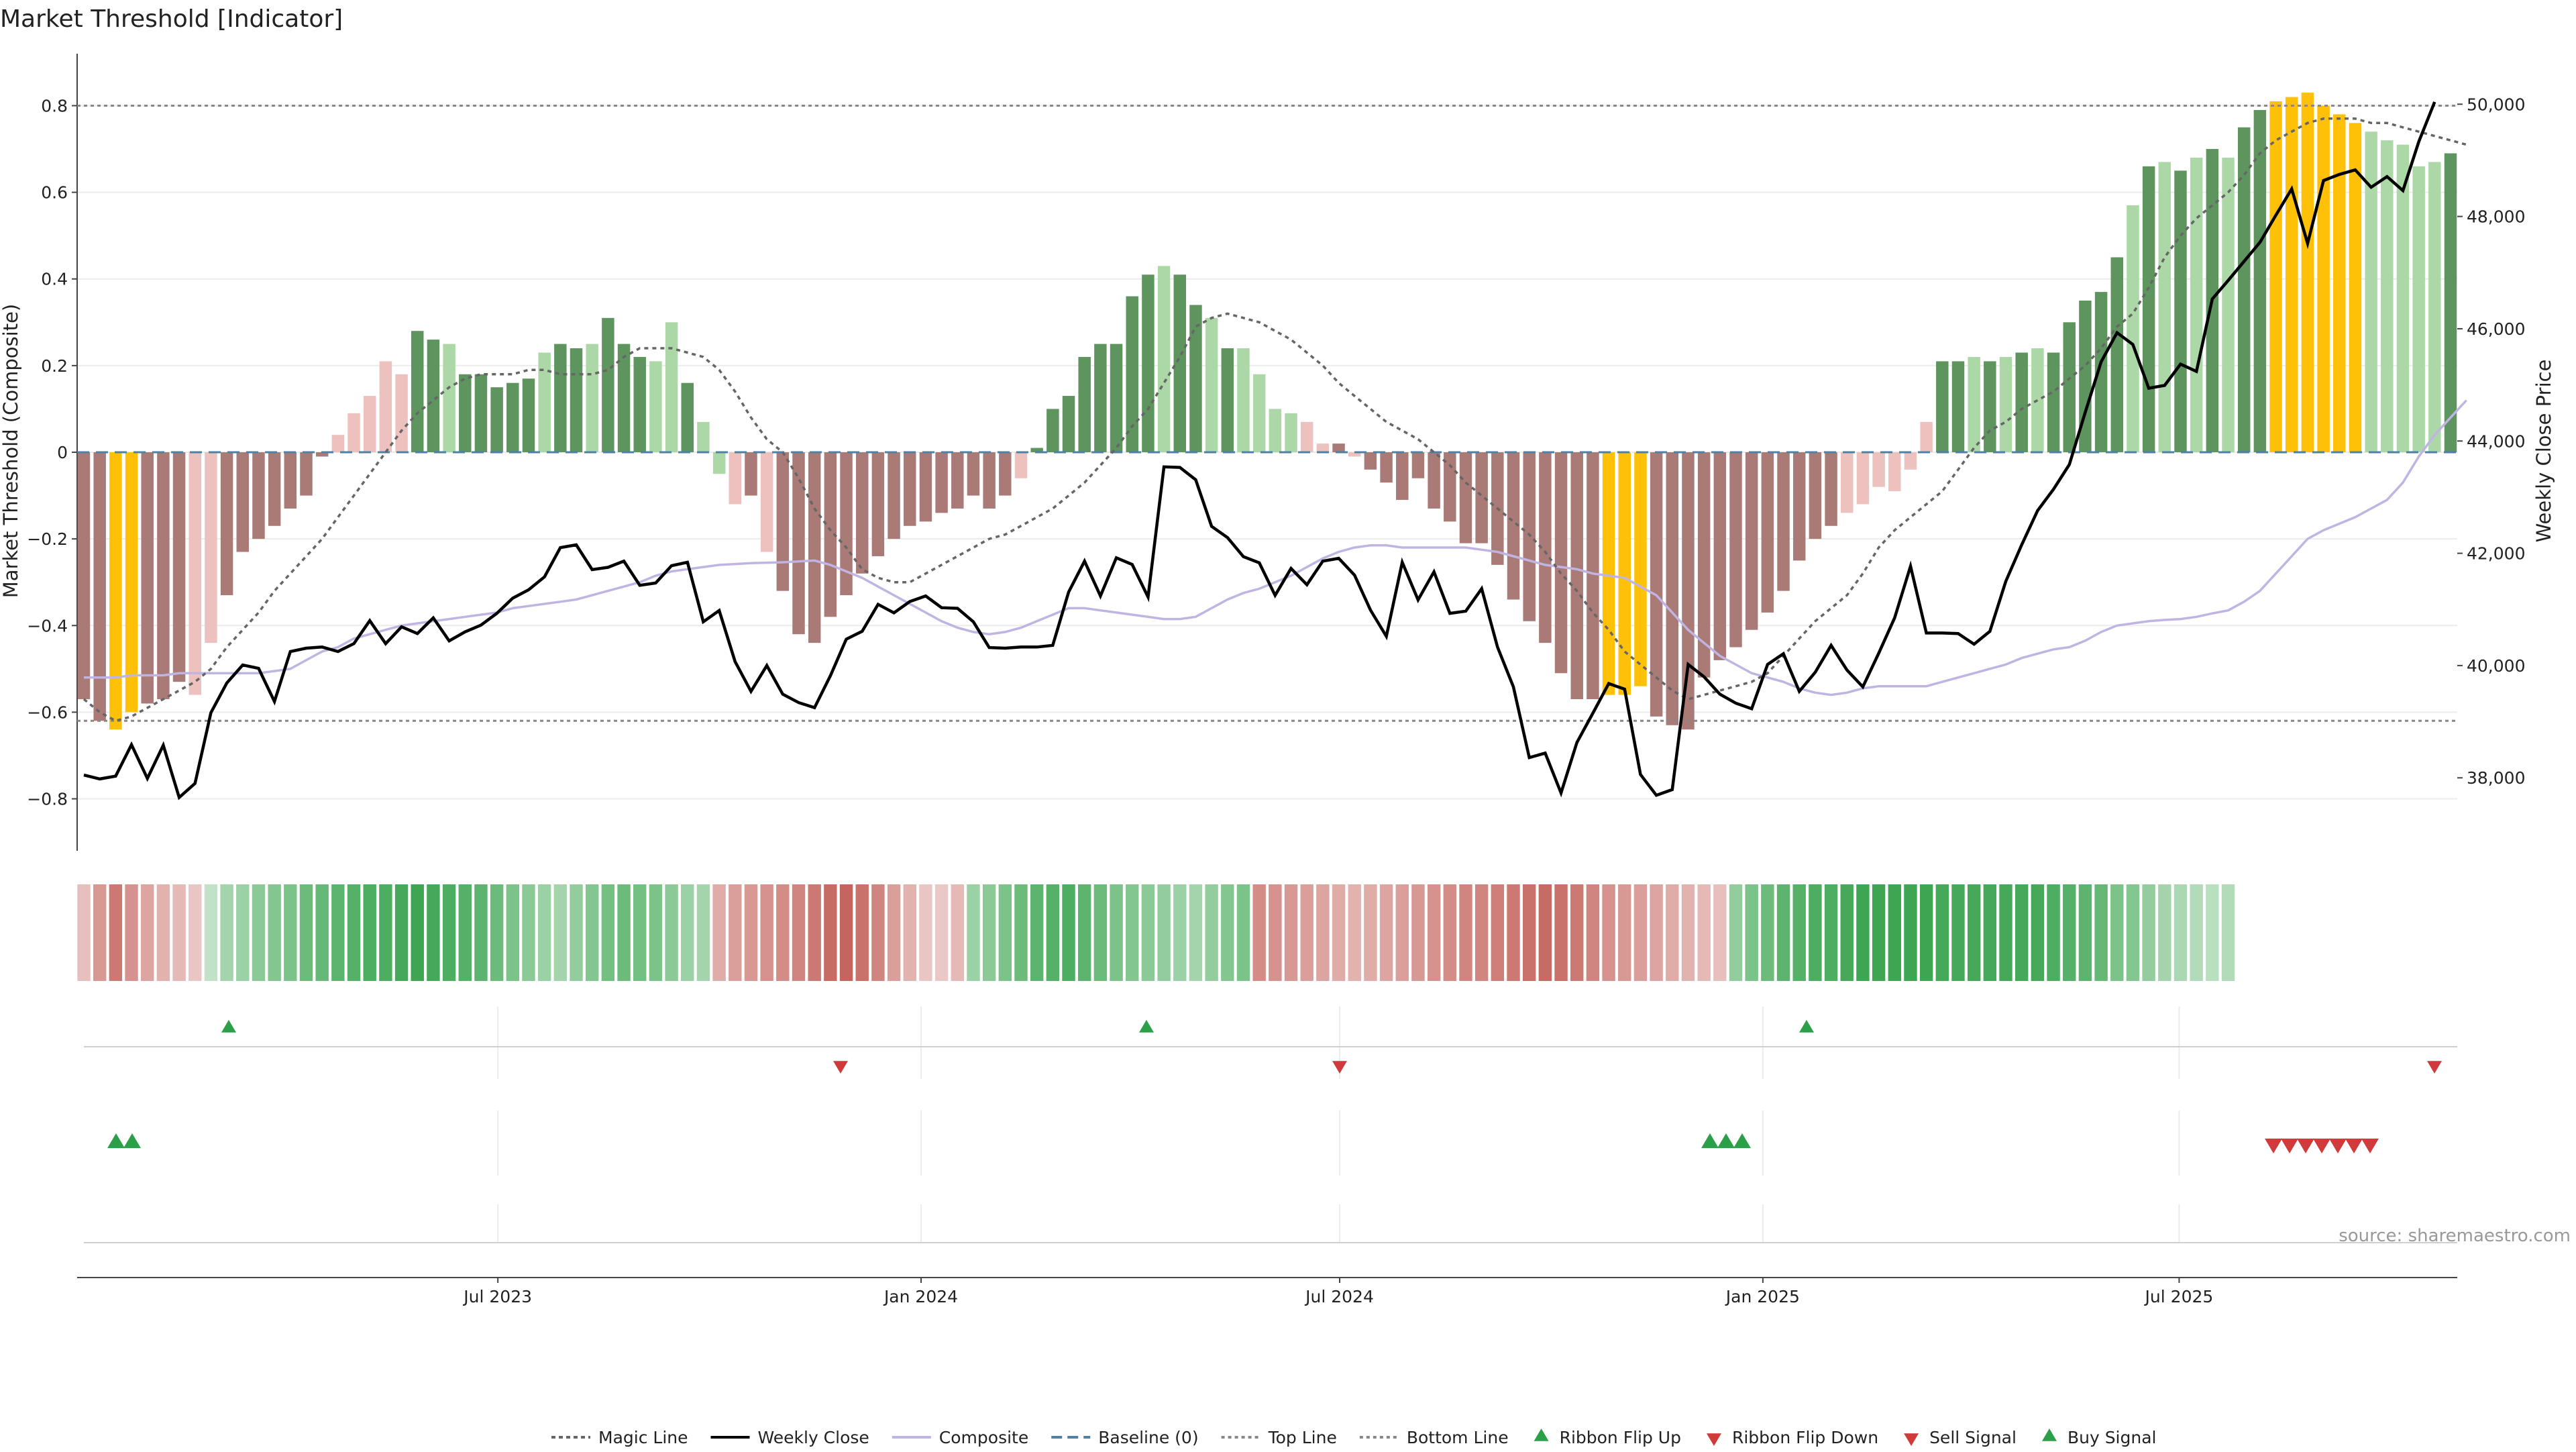 Image resolution: width=2576 pixels, height=1452 pixels. What do you see at coordinates (1713, 1439) in the screenshot?
I see `legend-swatch` at bounding box center [1713, 1439].